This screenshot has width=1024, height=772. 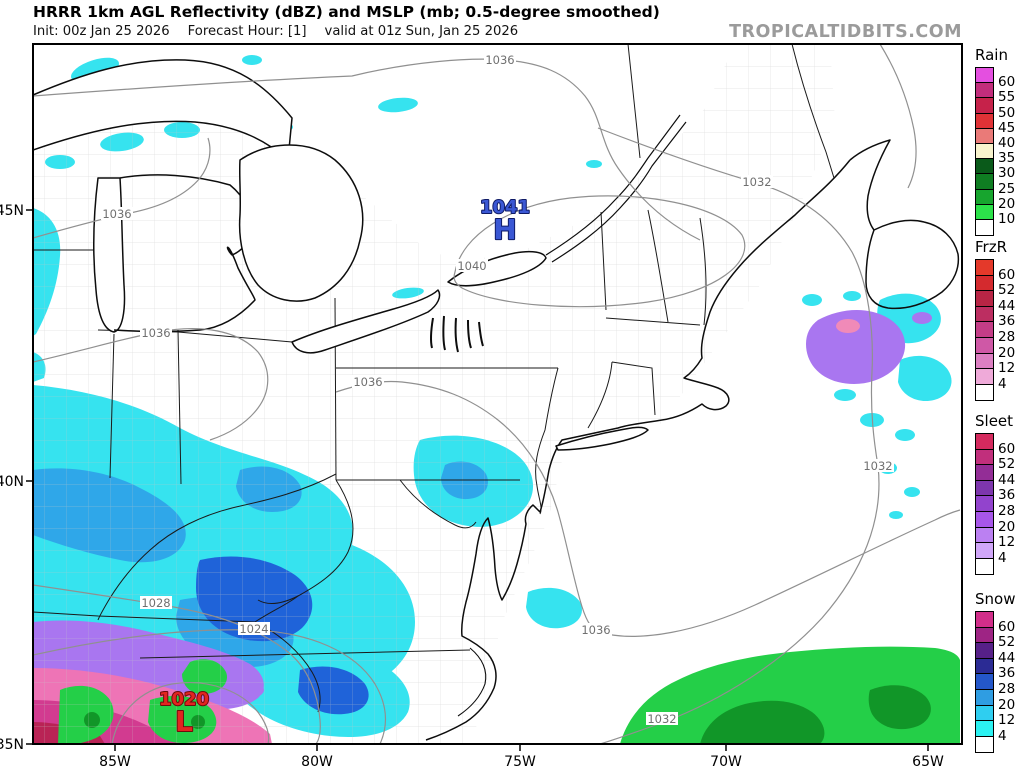 I want to click on scale-tick-label: 40, so click(x=1007, y=143).